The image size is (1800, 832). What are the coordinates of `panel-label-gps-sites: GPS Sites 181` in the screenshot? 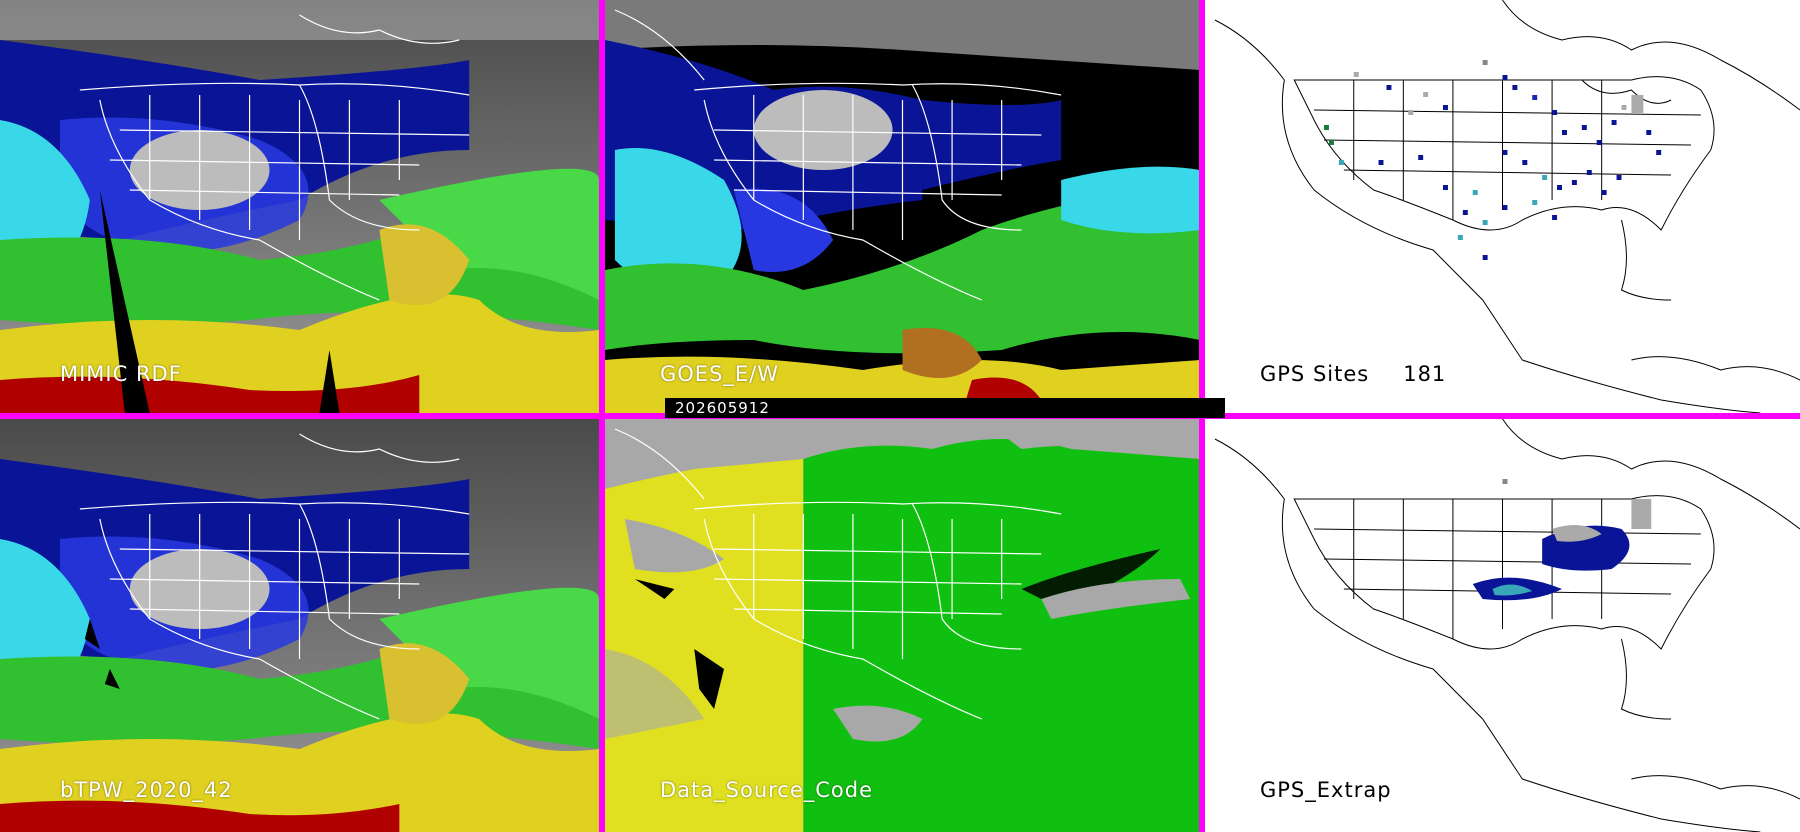 It's located at (1353, 374).